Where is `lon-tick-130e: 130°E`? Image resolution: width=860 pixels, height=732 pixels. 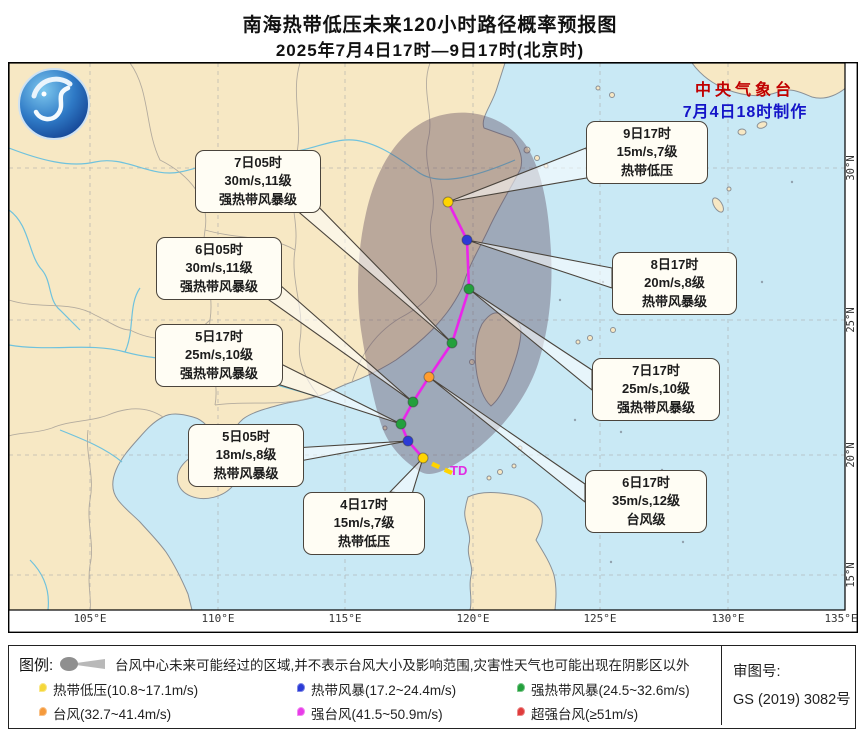
lon-tick-130e: 130°E is located at coordinates (728, 618).